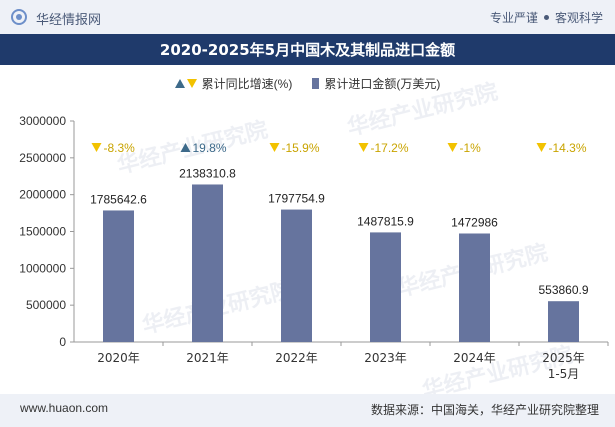  I want to click on bar-value-label: 2138310.8, so click(207, 173).